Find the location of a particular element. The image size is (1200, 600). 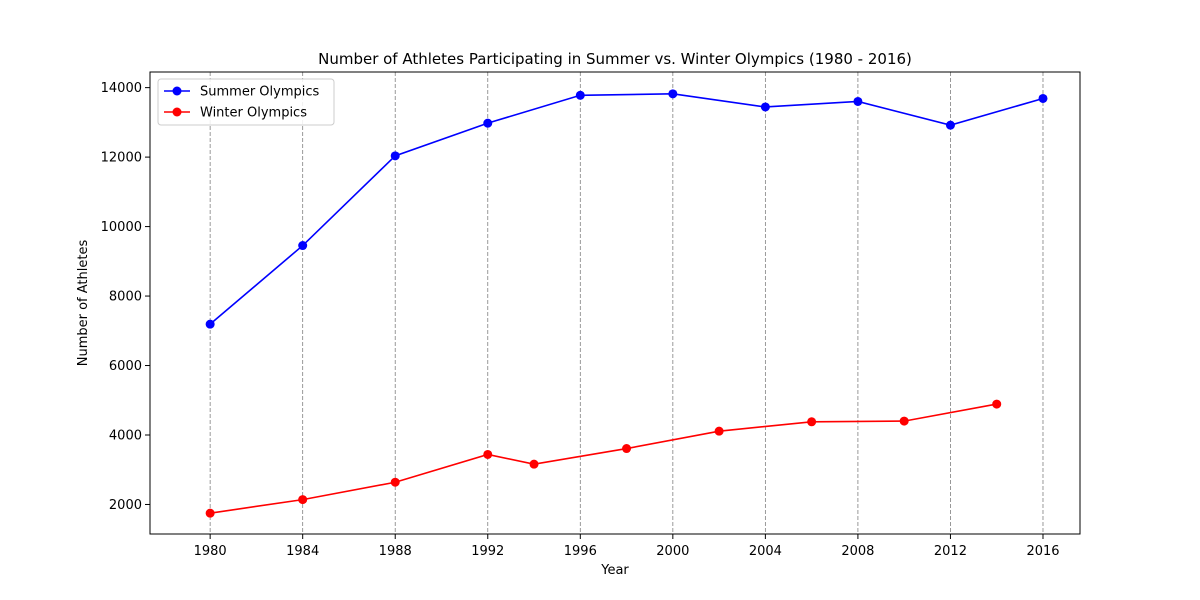

x-tick-label-1996: 1996 is located at coordinates (580, 551).